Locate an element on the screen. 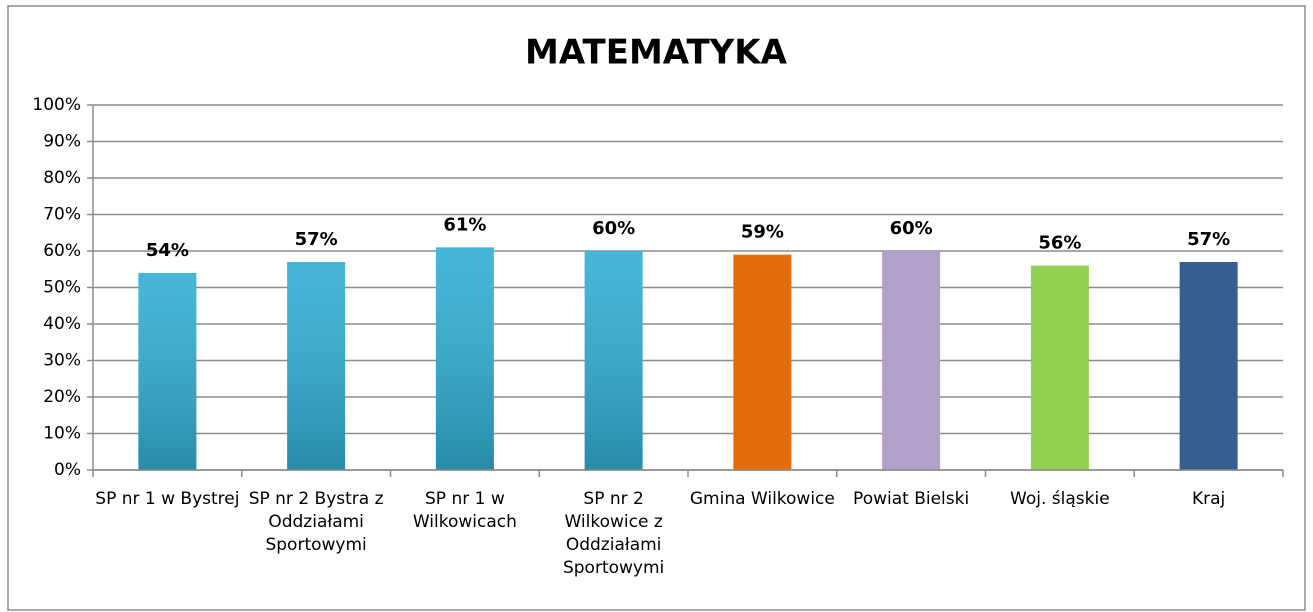 The height and width of the screenshot is (612, 1313). y-tick-label: 10% is located at coordinates (62, 434).